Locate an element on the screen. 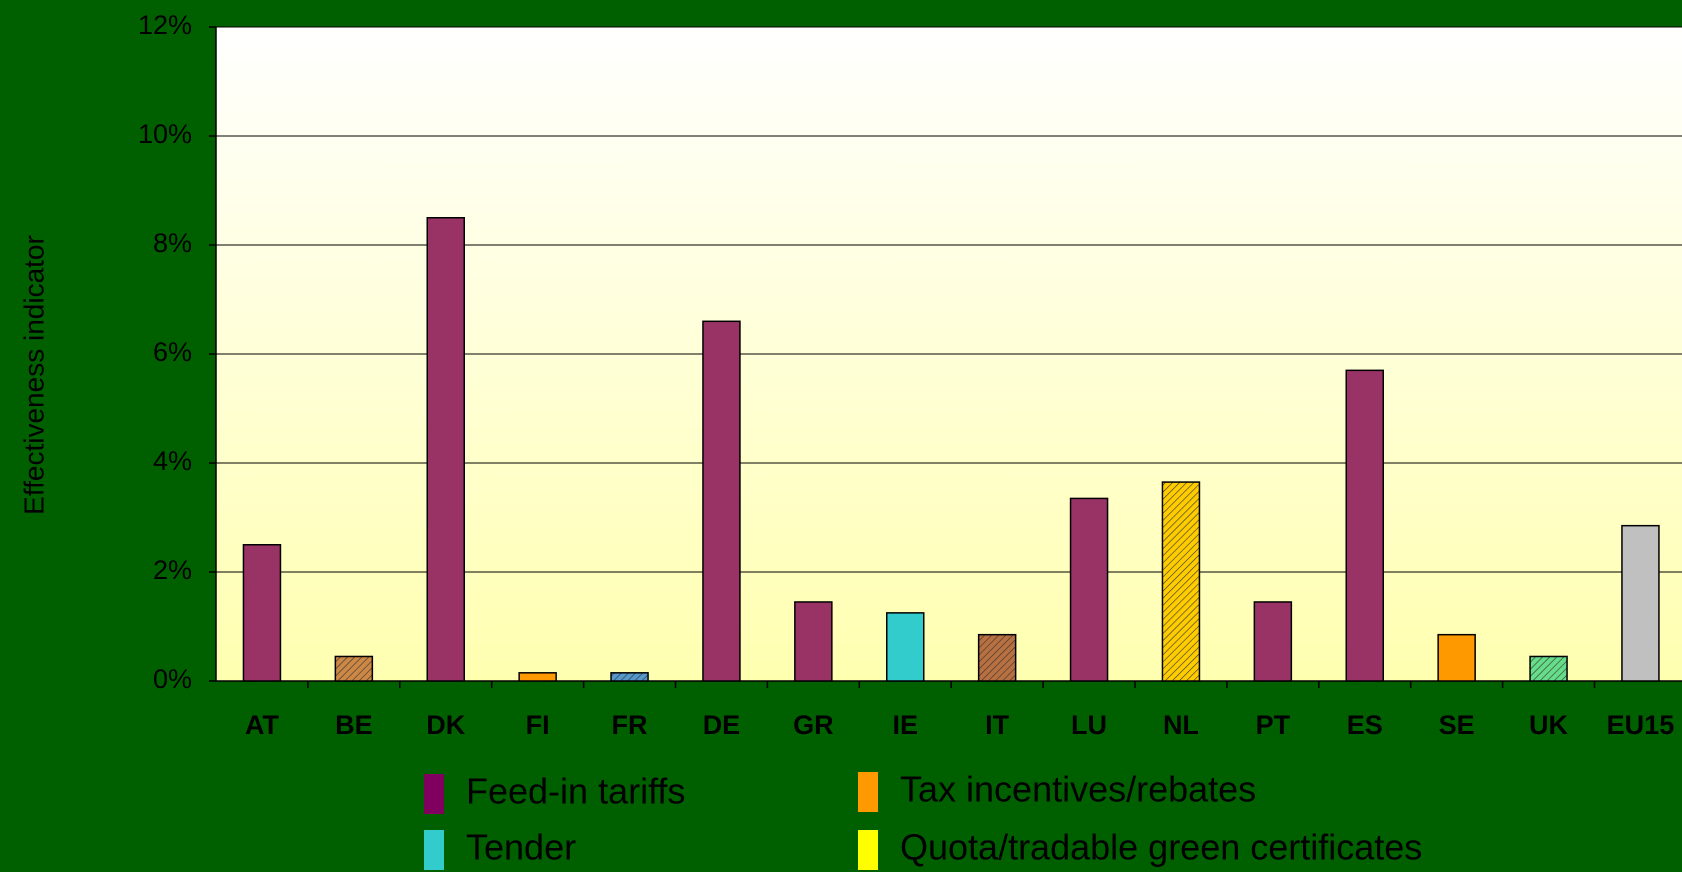  legend-label: Tender is located at coordinates (521, 847).